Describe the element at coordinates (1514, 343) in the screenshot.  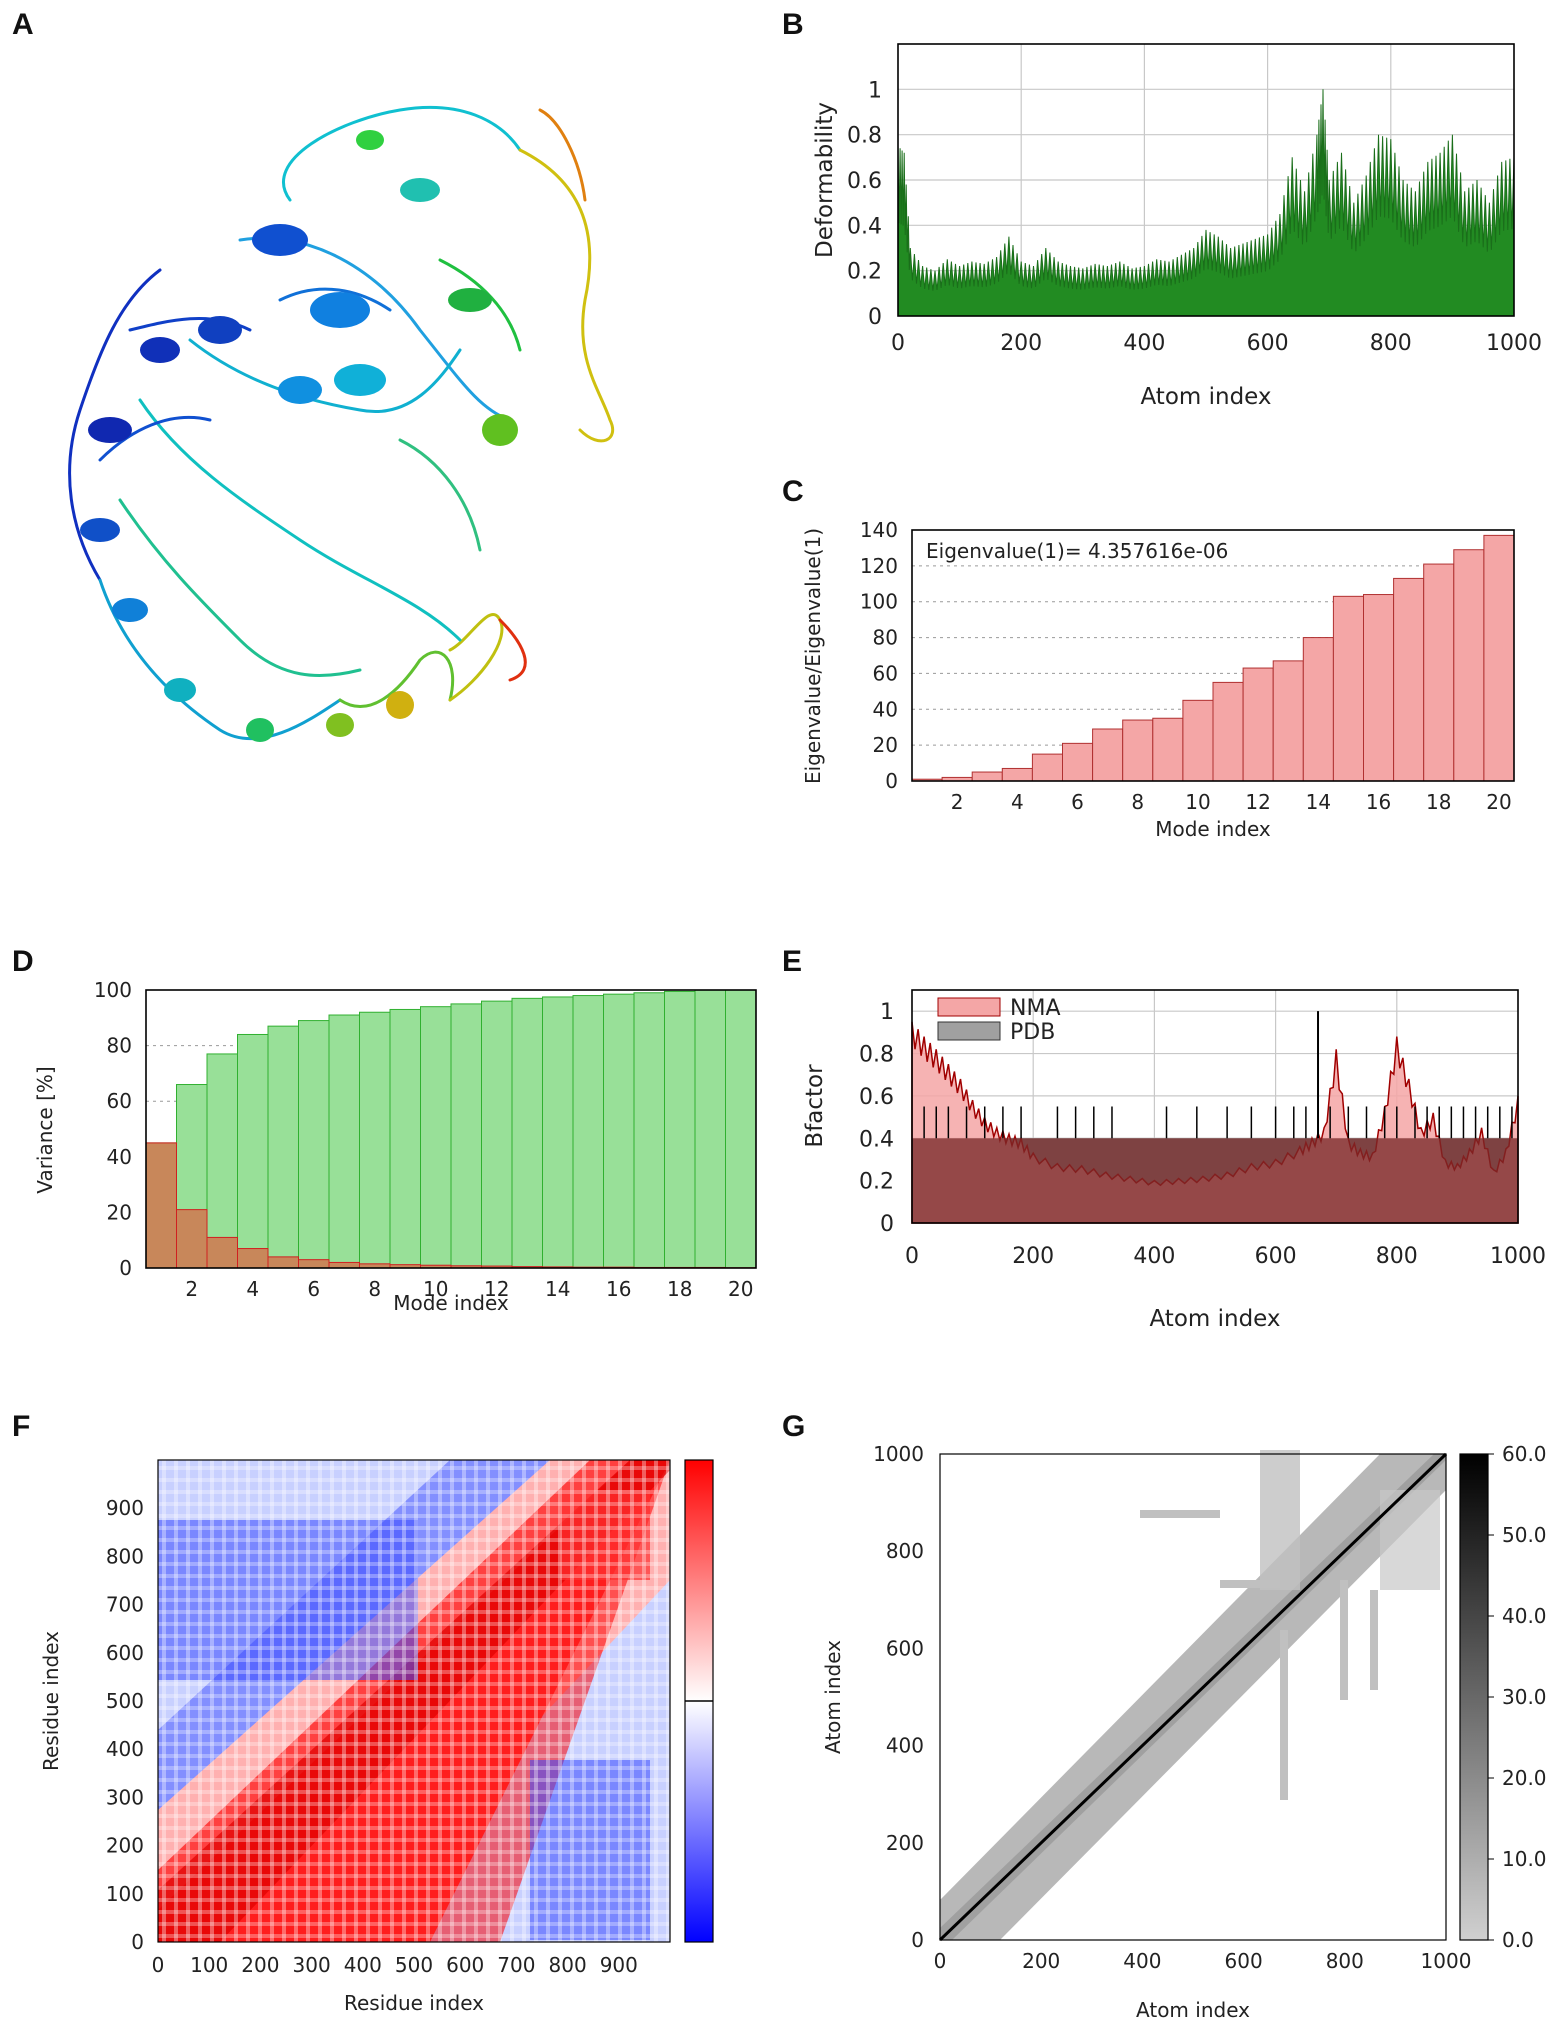
I see `b-xtick: 1000` at that location.